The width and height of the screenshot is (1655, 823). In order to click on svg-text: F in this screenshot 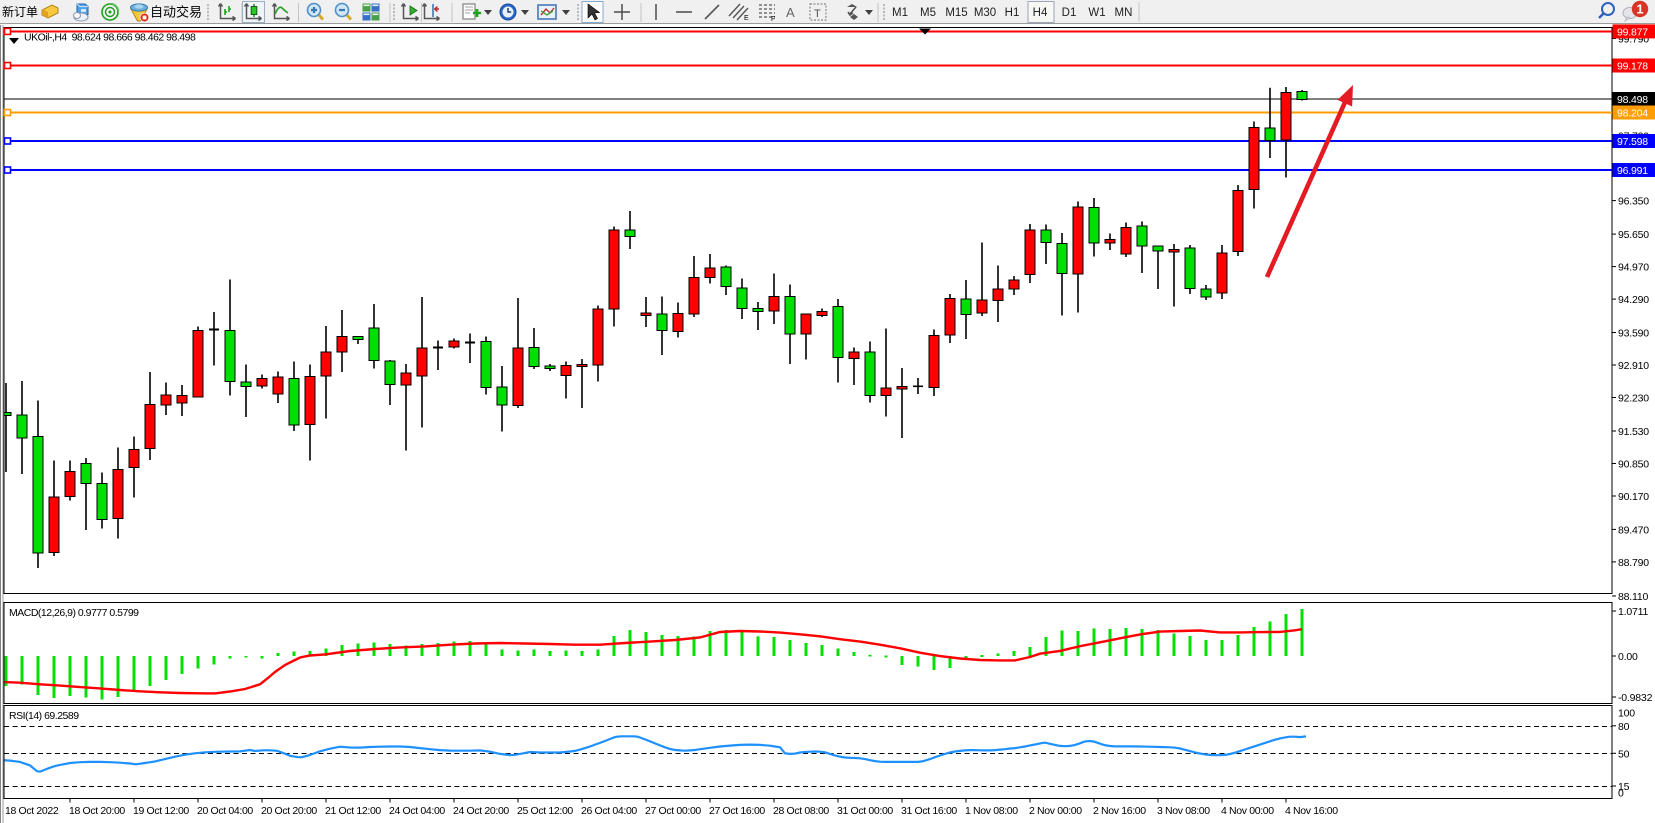, I will do `click(773, 19)`.